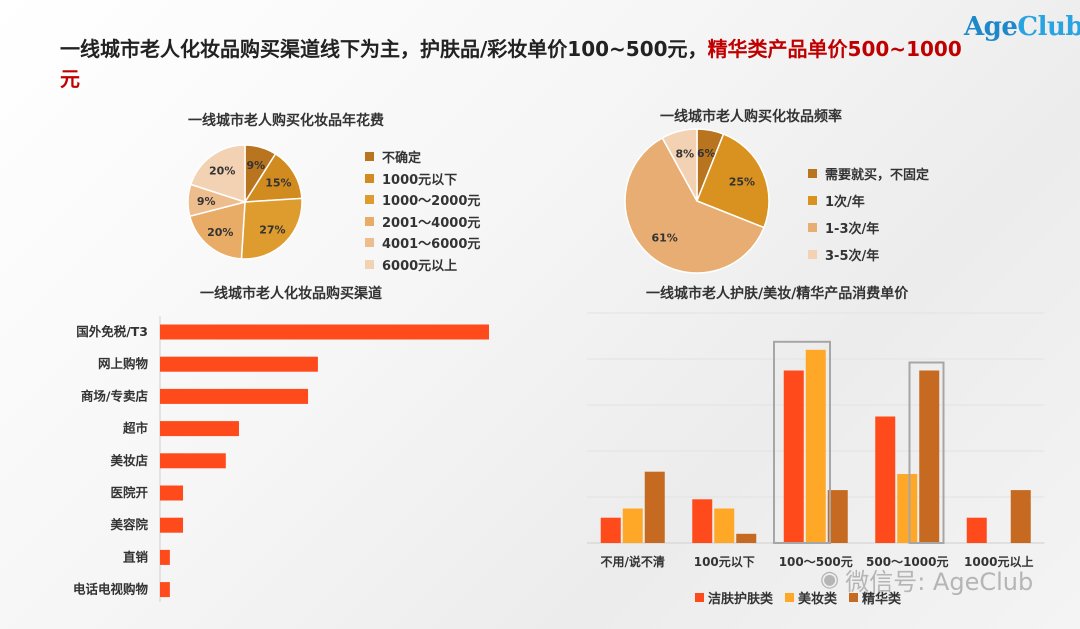 The width and height of the screenshot is (1080, 629). What do you see at coordinates (278, 182) in the screenshot?
I see `pie-value-label: 15%` at bounding box center [278, 182].